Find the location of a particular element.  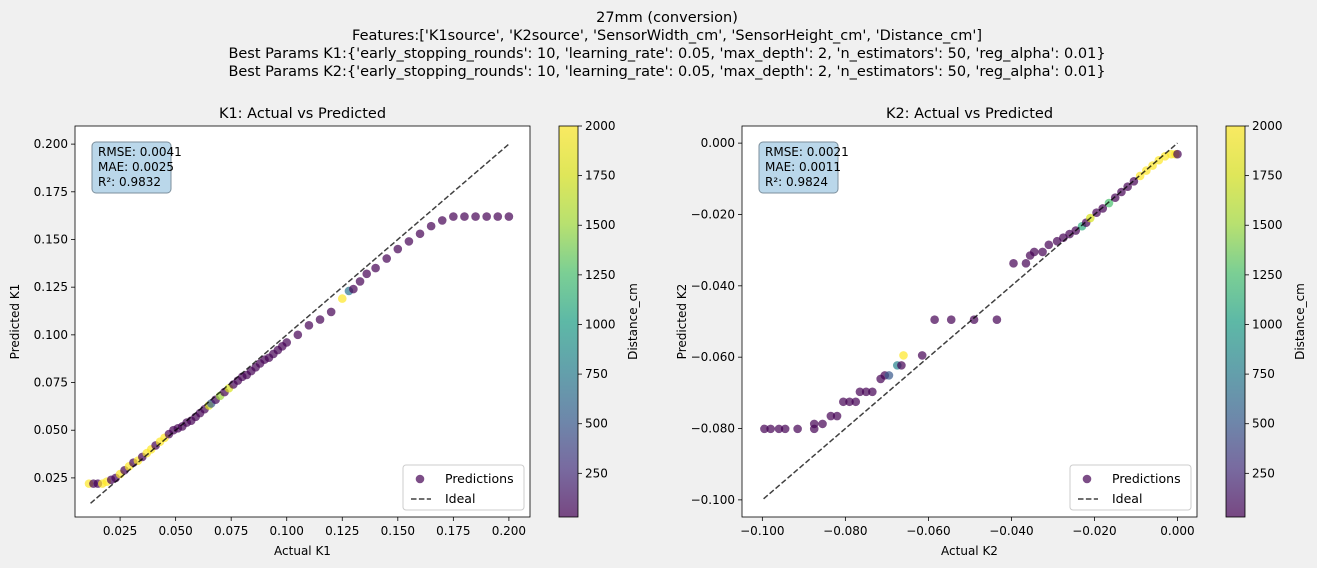

k1-xtick-label: 0.175 is located at coordinates (453, 531).